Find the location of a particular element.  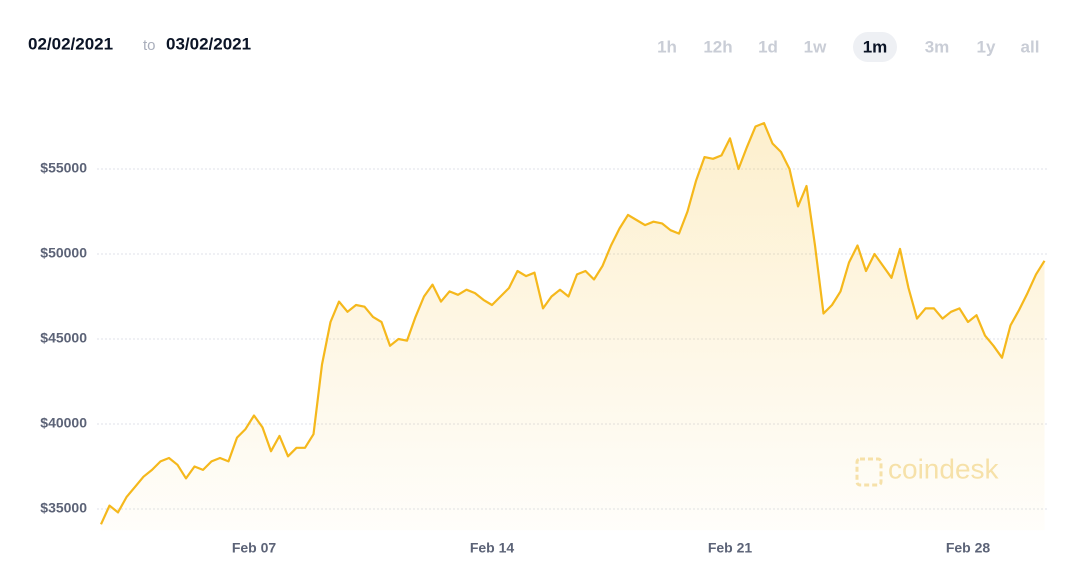

range-button-bg is located at coordinates (875, 47).